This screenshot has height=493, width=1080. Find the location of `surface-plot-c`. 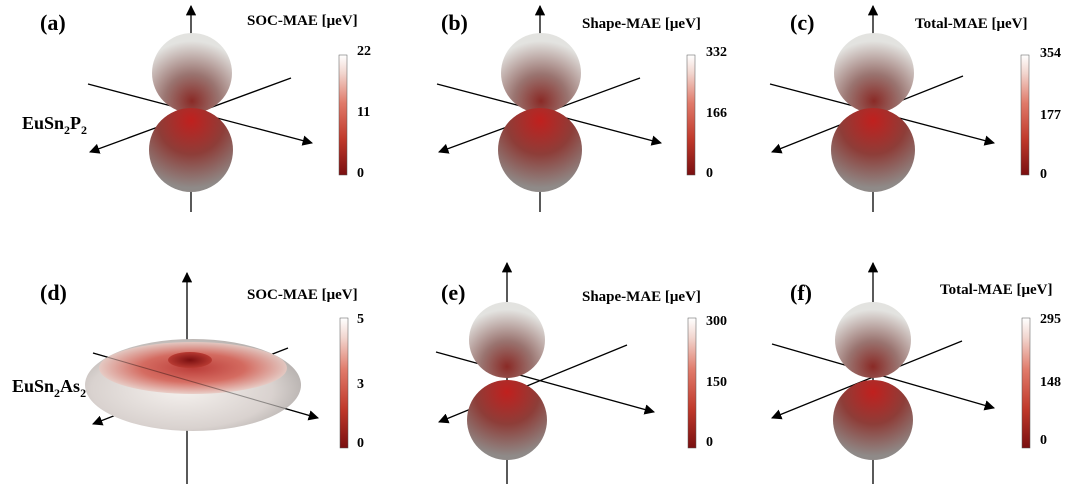

surface-plot-c is located at coordinates (882, 108).